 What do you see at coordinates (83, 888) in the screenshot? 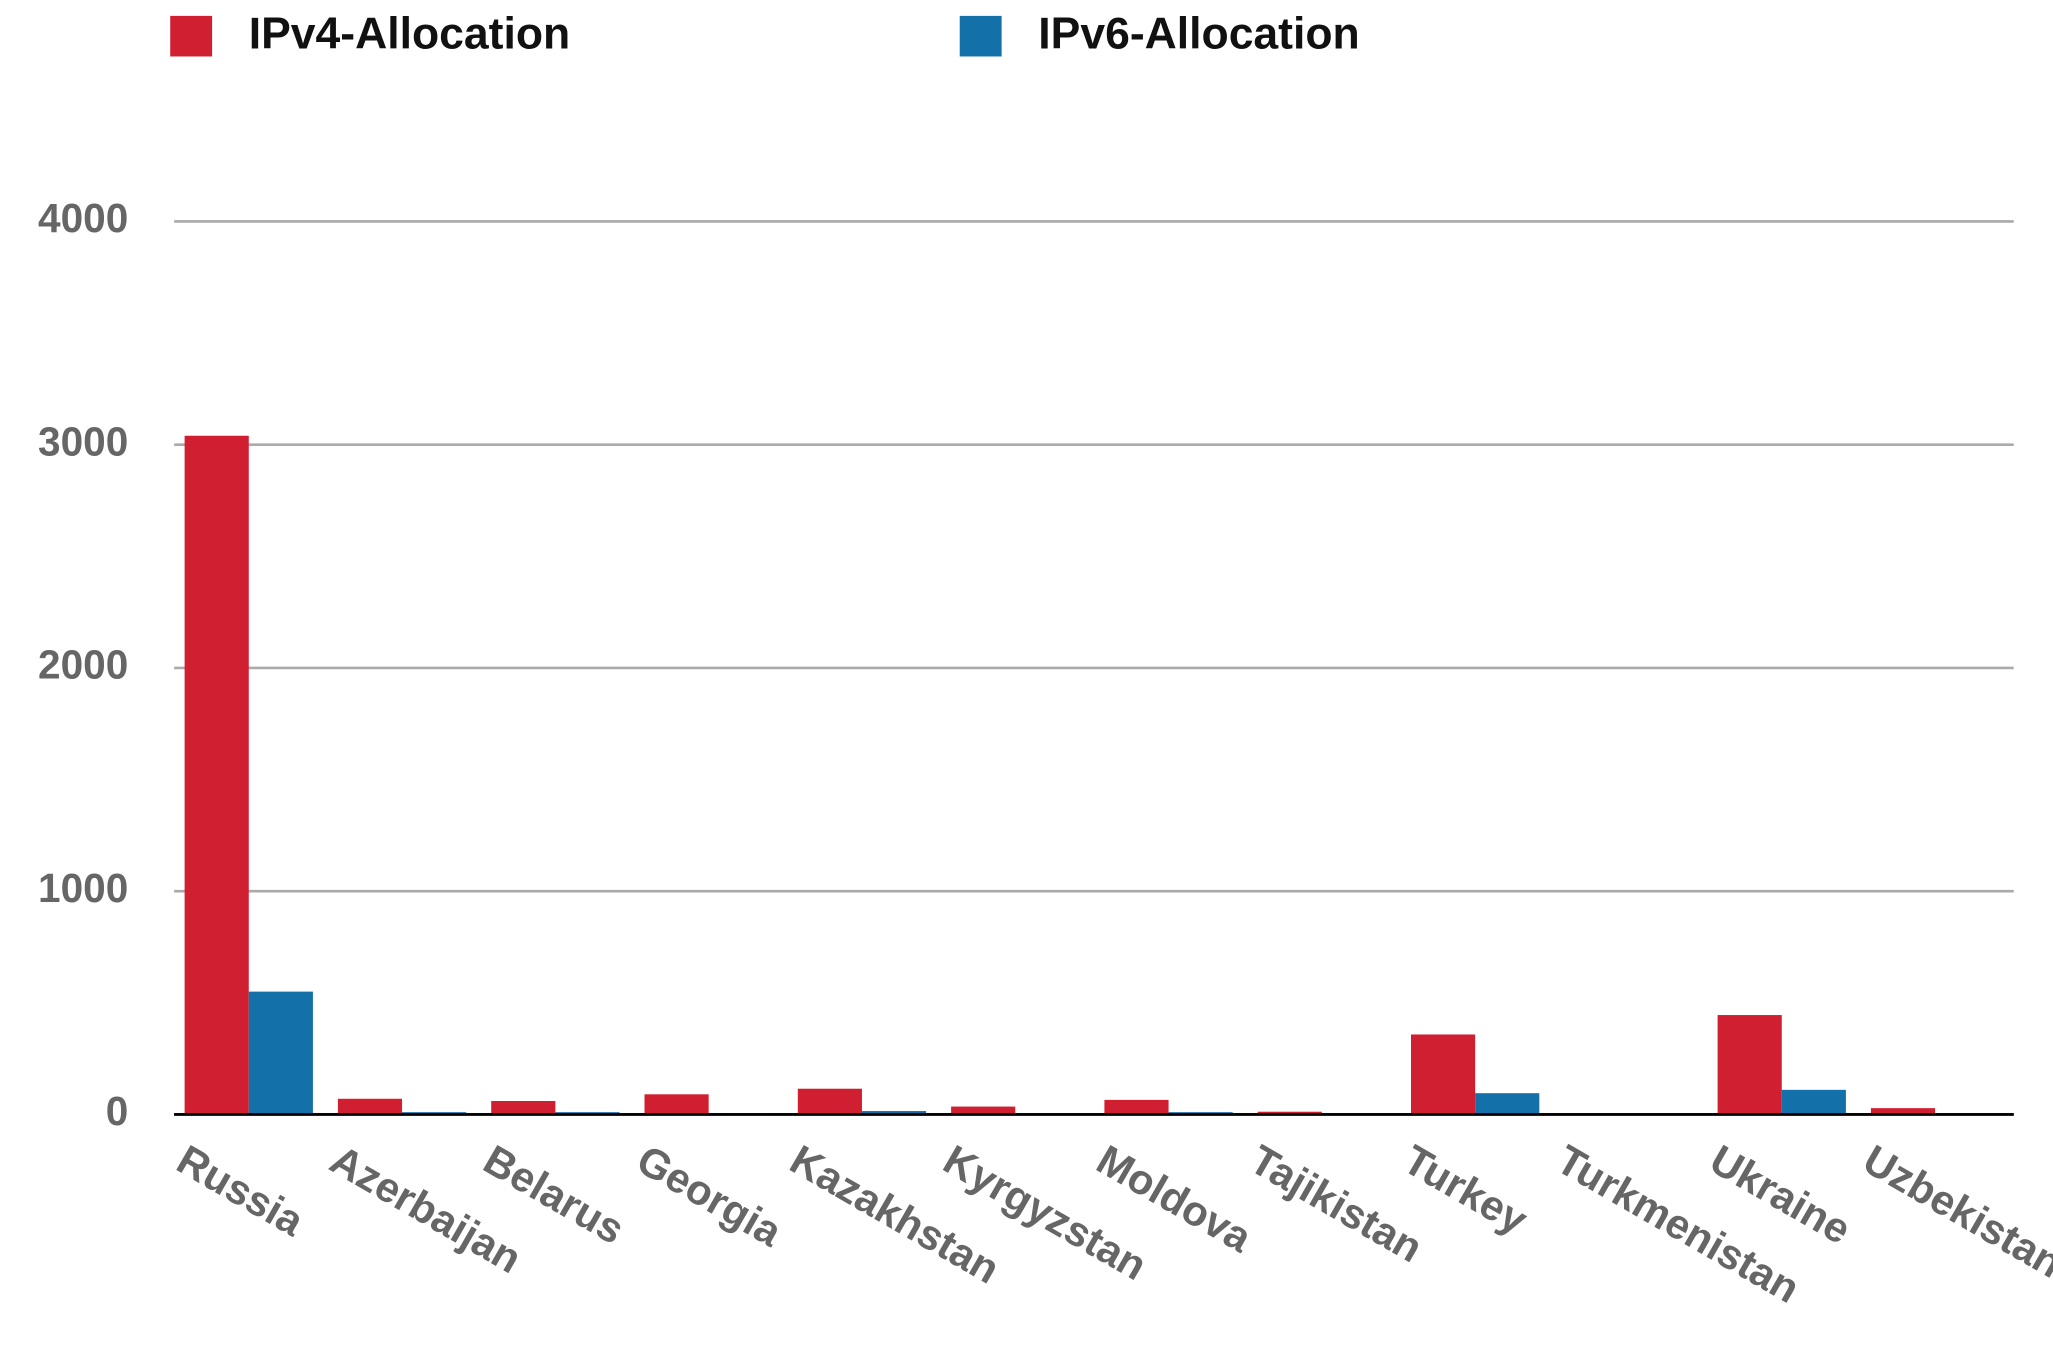
I see `y-tick-label: 1000` at bounding box center [83, 888].